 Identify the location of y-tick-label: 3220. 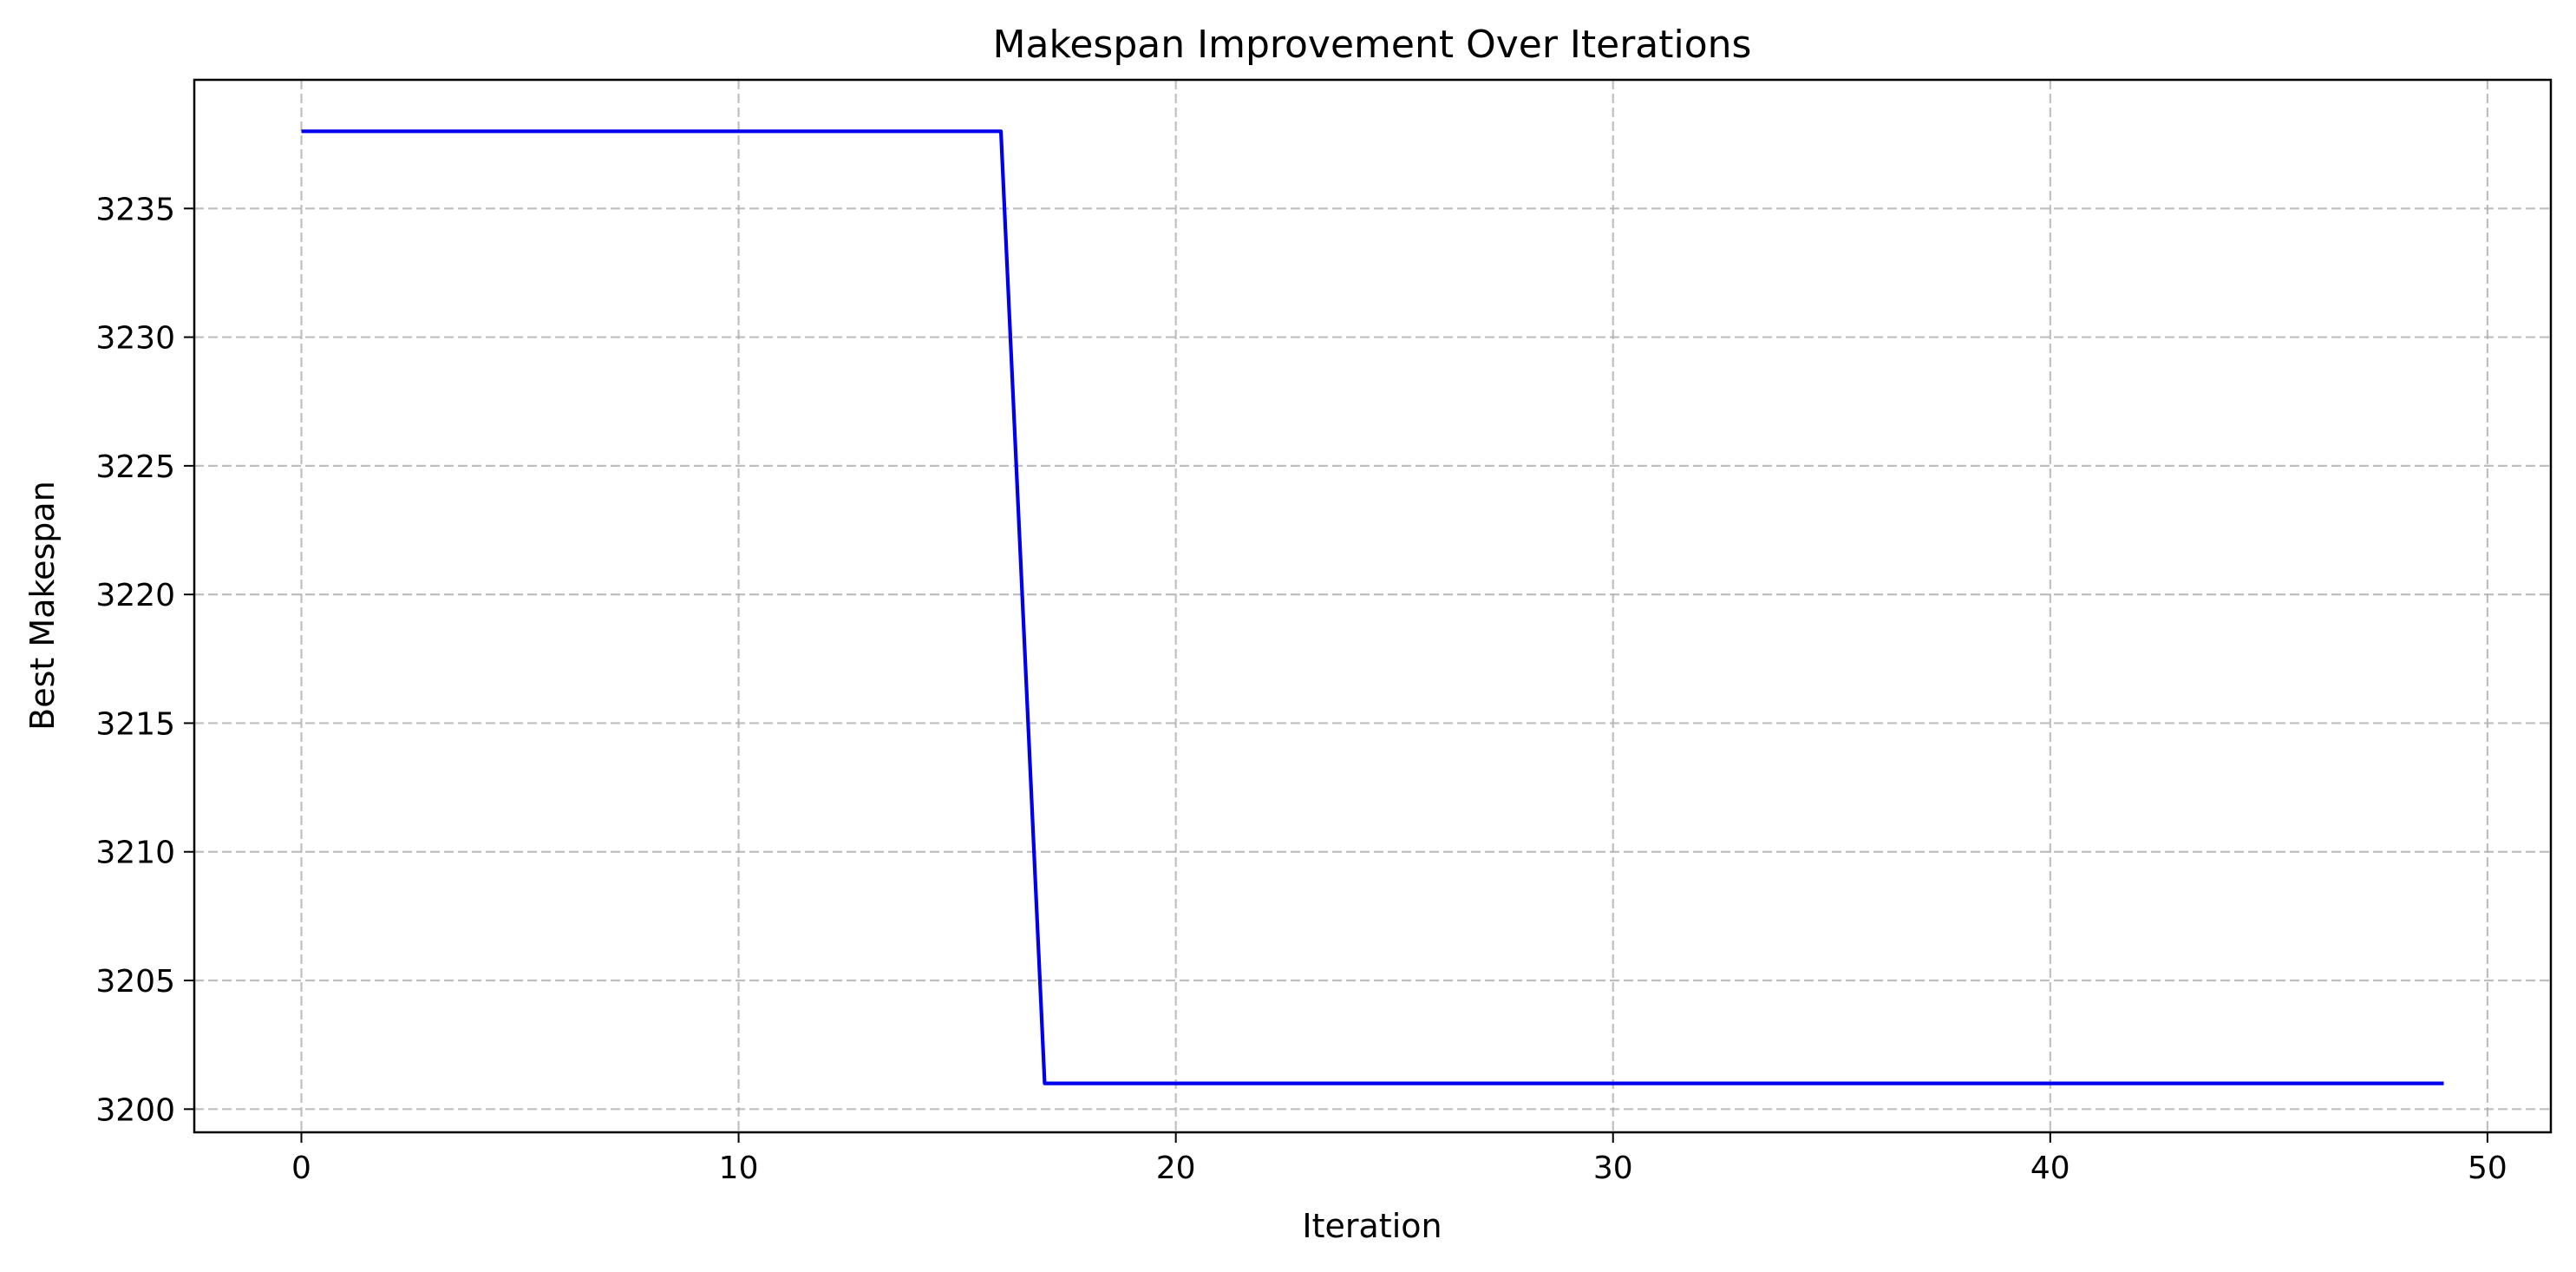
(135, 595).